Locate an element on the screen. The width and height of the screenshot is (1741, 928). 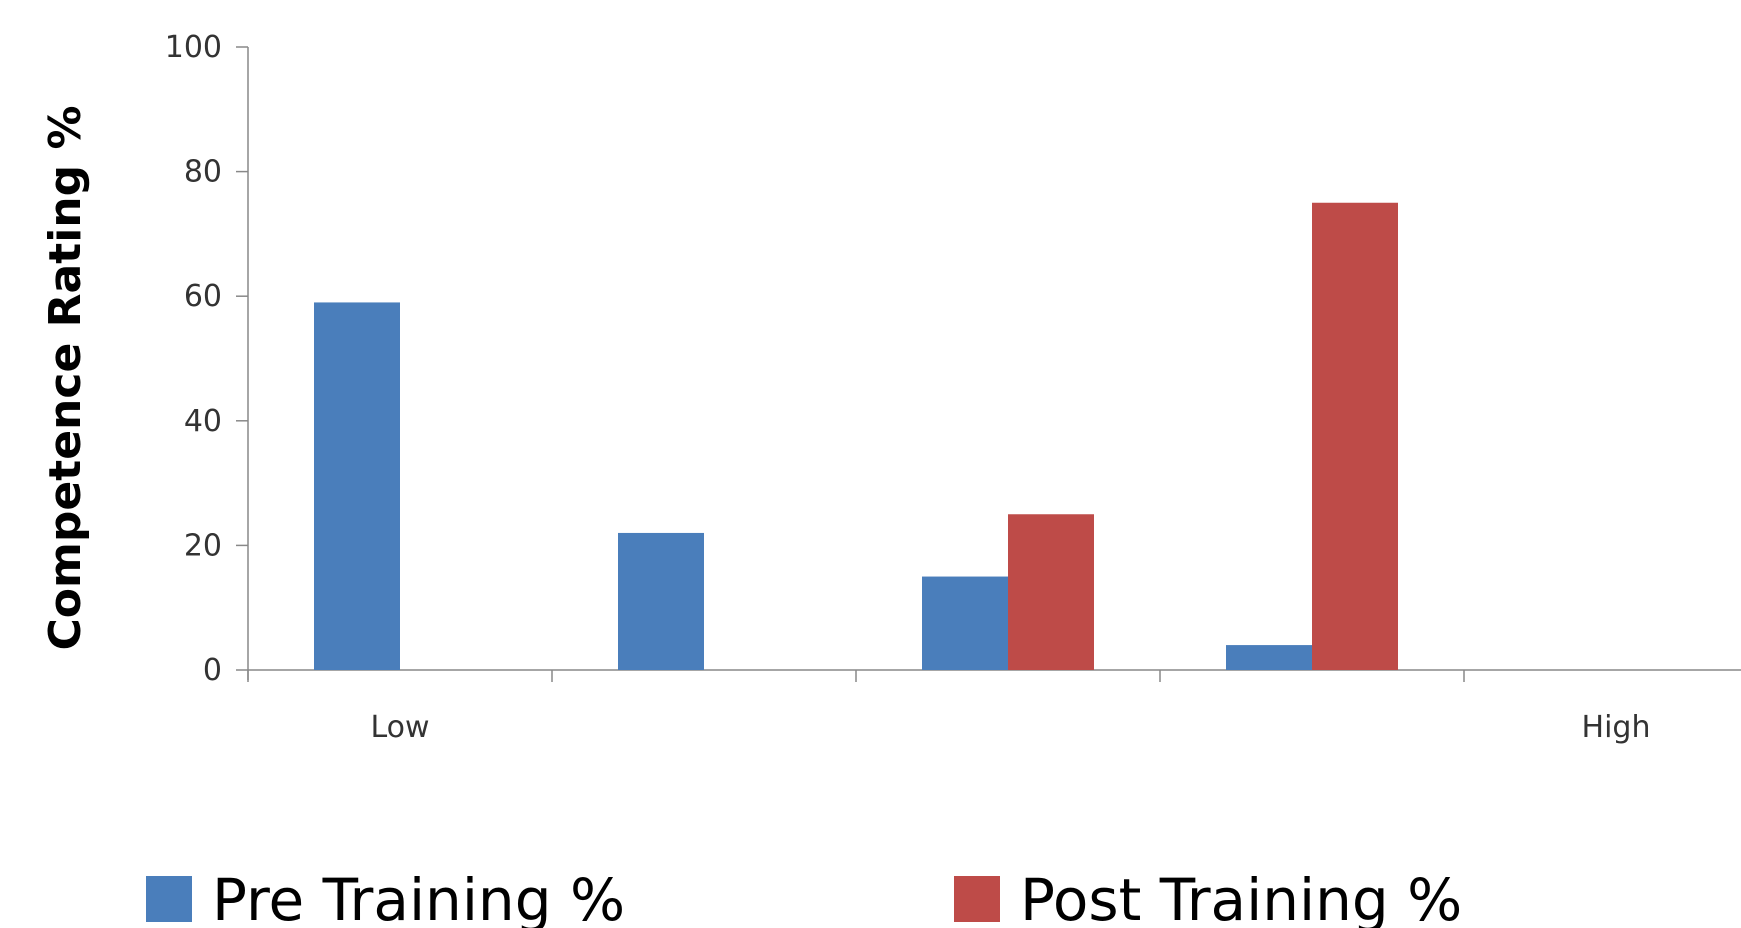
y-tick-label: 60 is located at coordinates (203, 296).